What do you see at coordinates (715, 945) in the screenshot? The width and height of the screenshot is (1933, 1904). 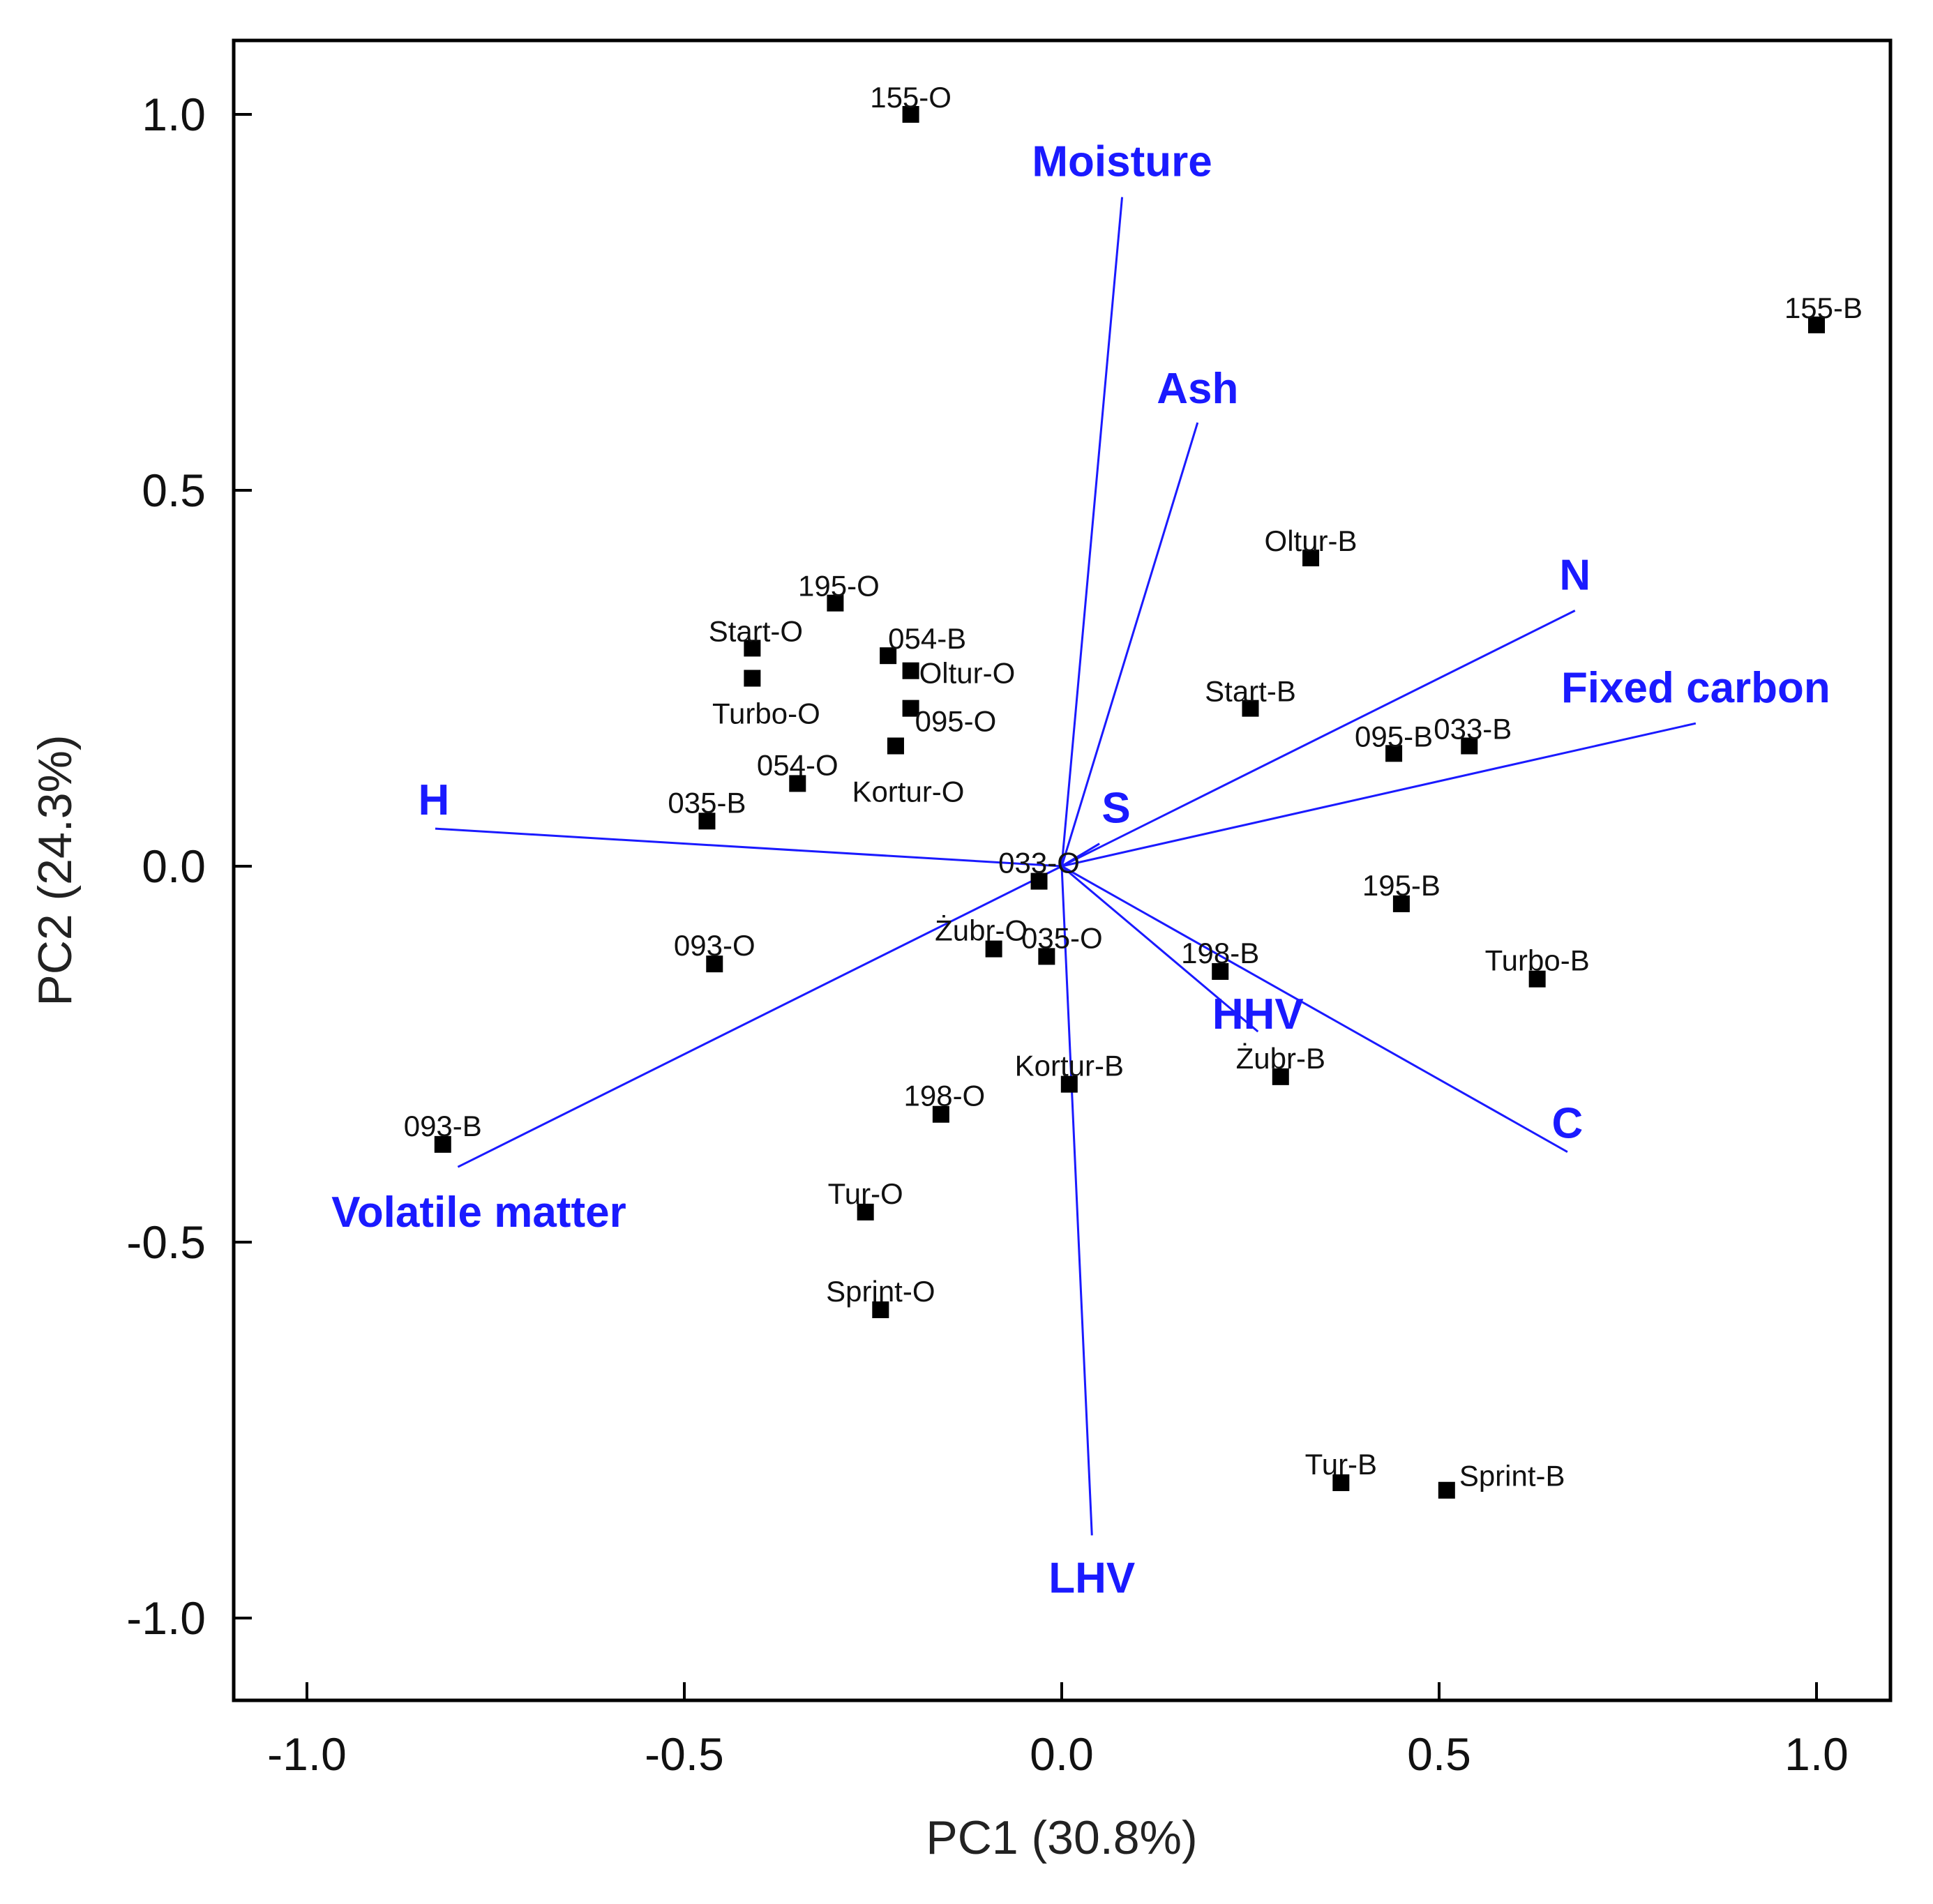 I see `point-label-093-o: 093-O` at bounding box center [715, 945].